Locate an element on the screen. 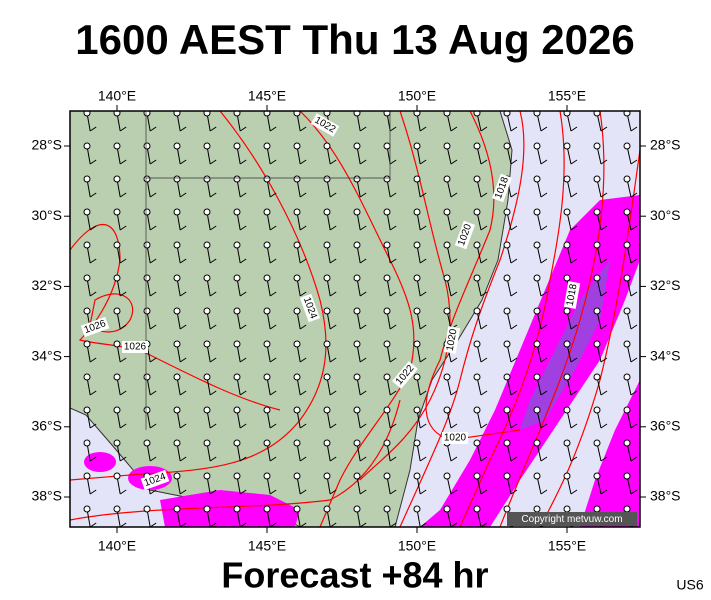 The image size is (711, 600). latitude-label: 30°S is located at coordinates (46, 215).